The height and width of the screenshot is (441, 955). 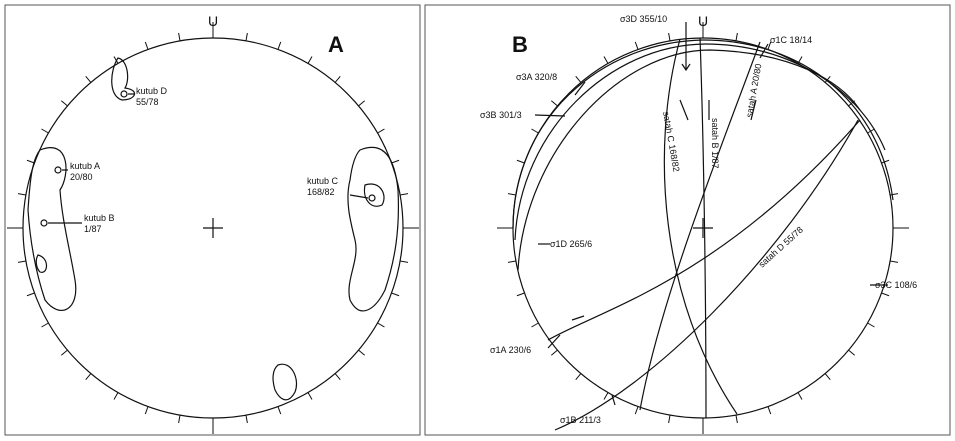 What do you see at coordinates (536, 77) in the screenshot?
I see `stress-label: σ3A 320/8` at bounding box center [536, 77].